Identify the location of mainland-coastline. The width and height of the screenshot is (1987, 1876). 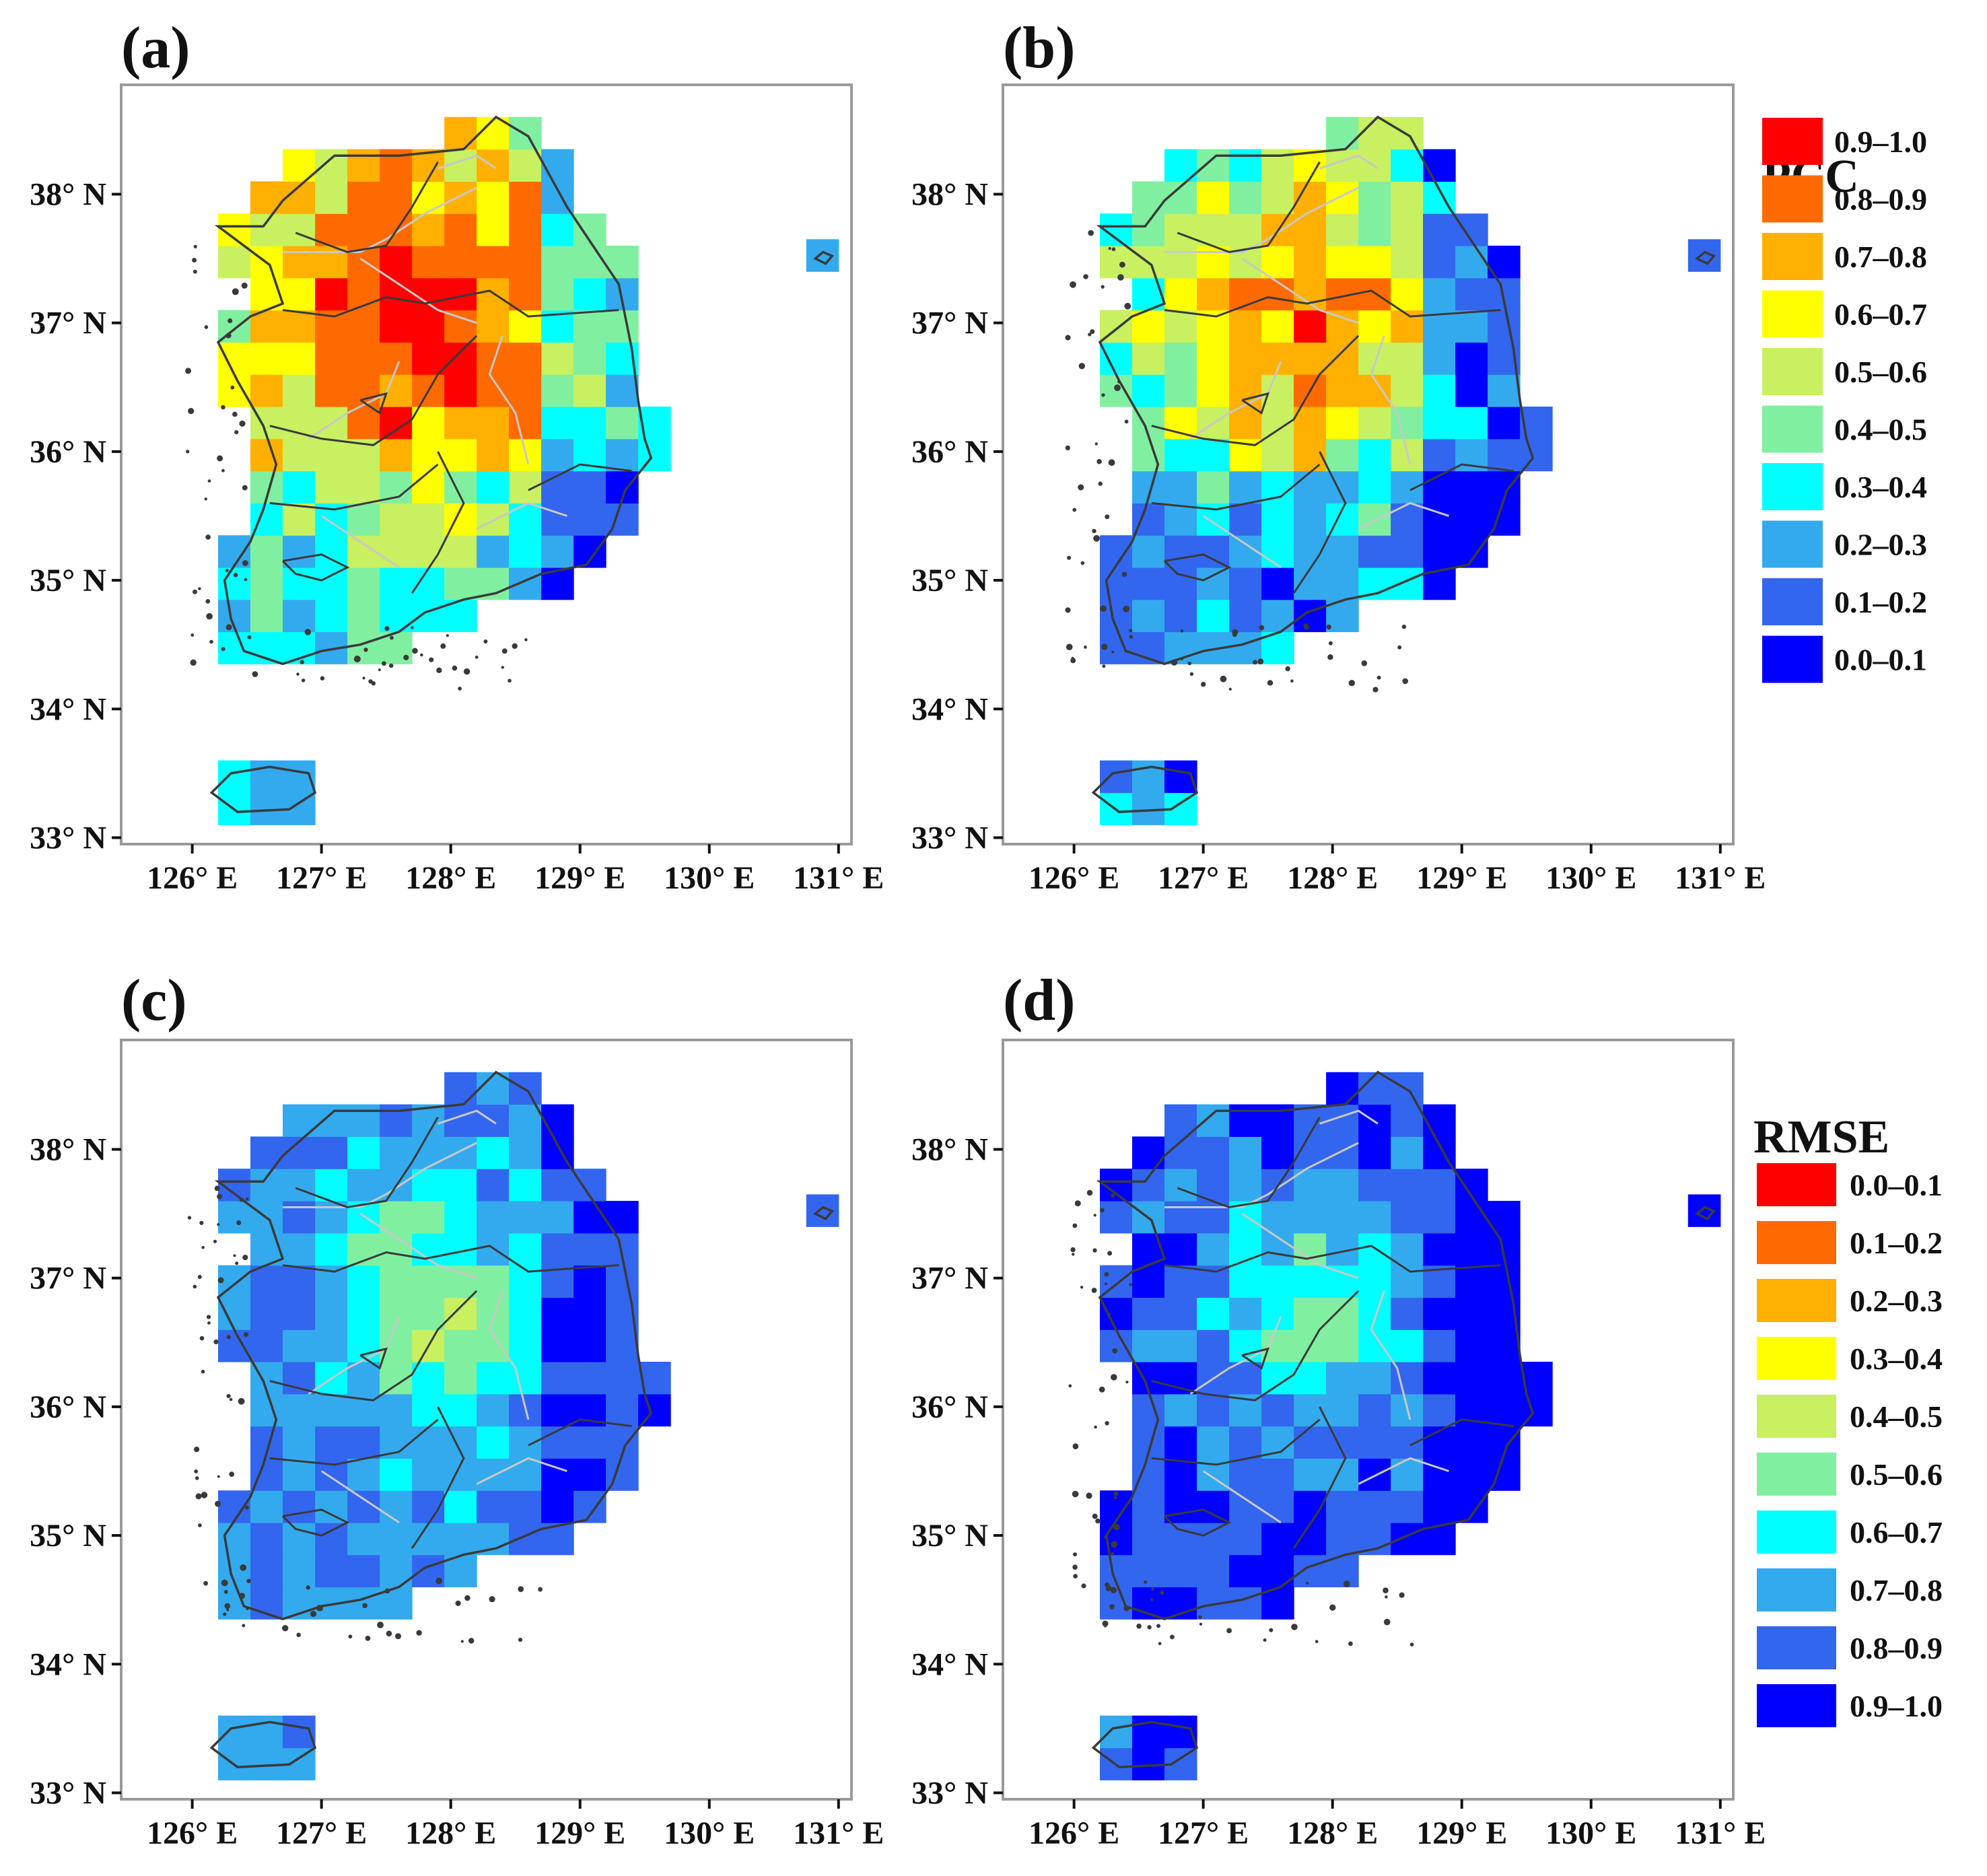
(1315, 390).